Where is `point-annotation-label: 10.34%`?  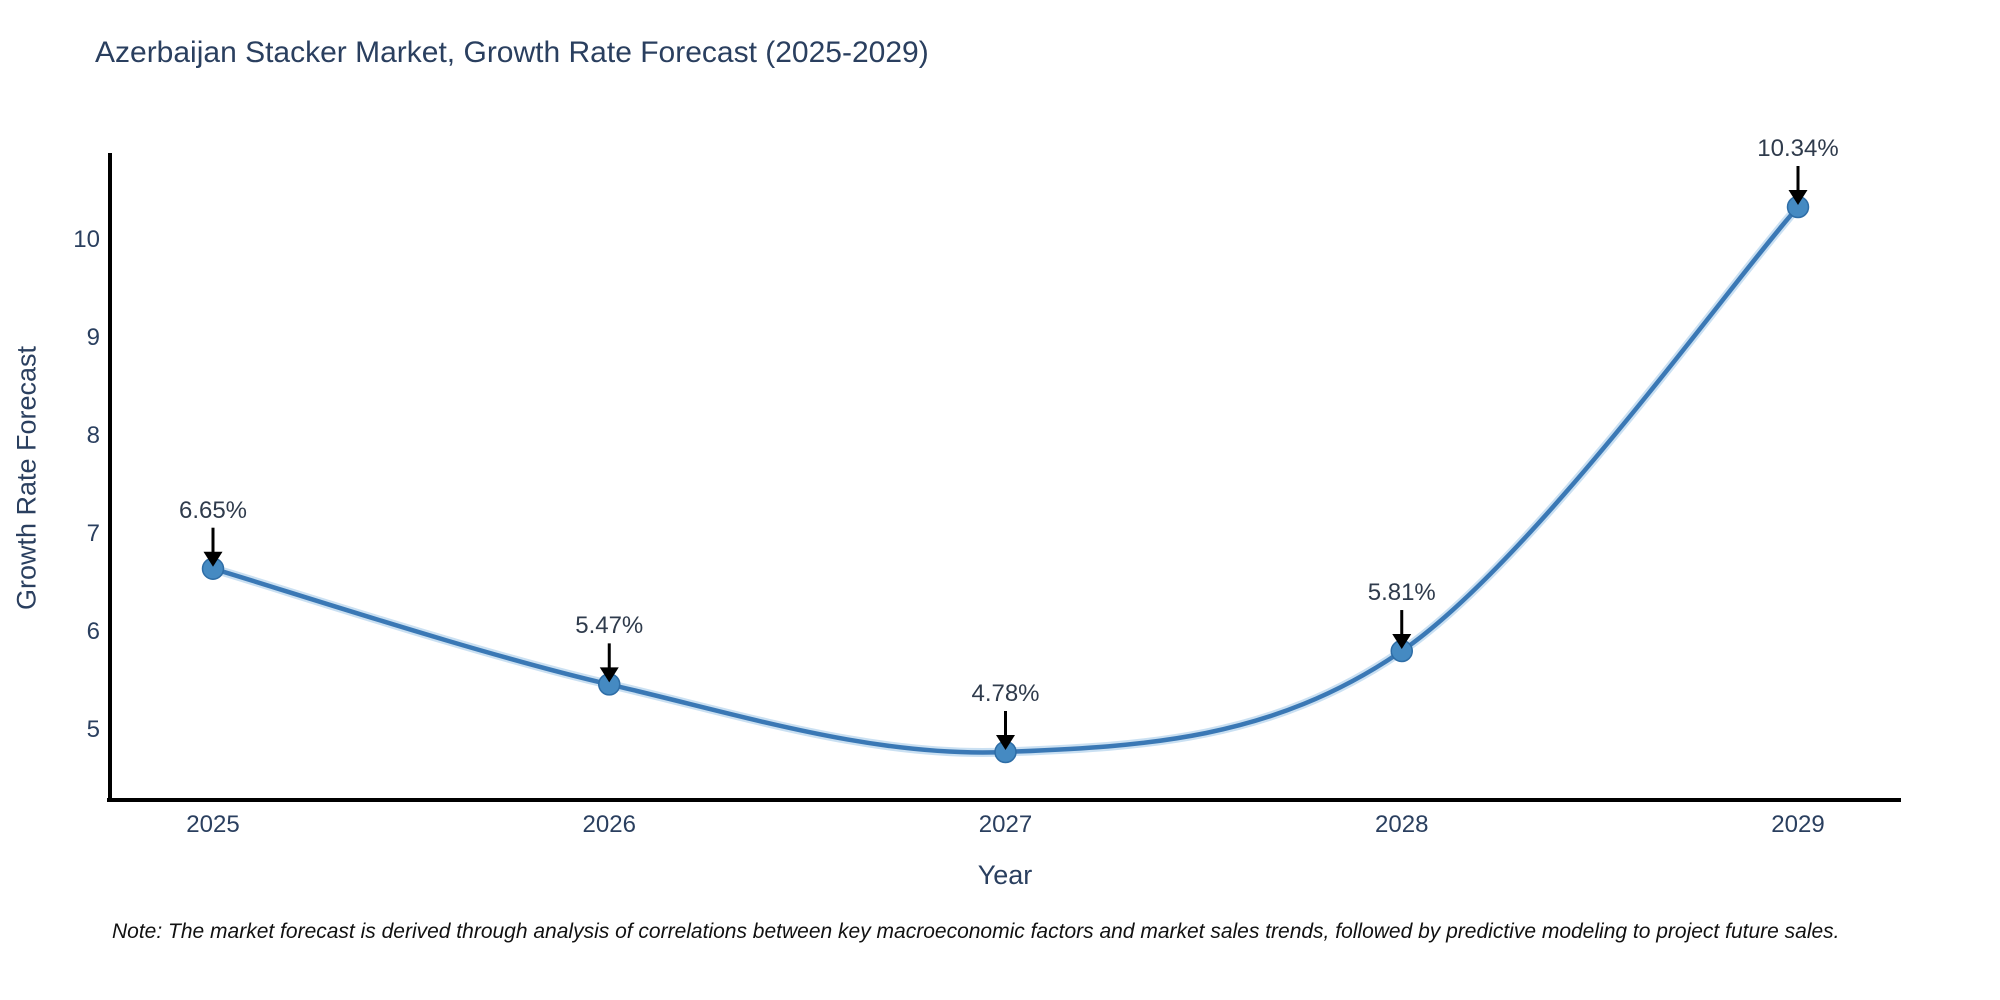
point-annotation-label: 10.34% is located at coordinates (1798, 148).